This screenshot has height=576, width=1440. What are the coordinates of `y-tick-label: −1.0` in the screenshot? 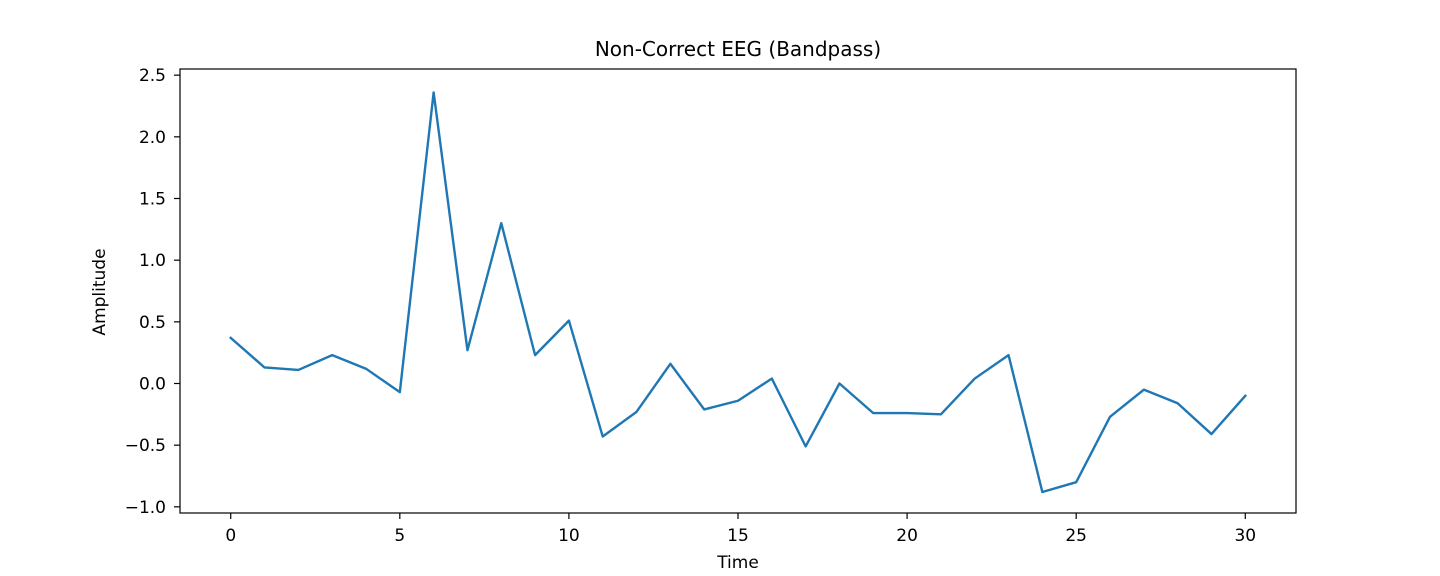 It's located at (145, 508).